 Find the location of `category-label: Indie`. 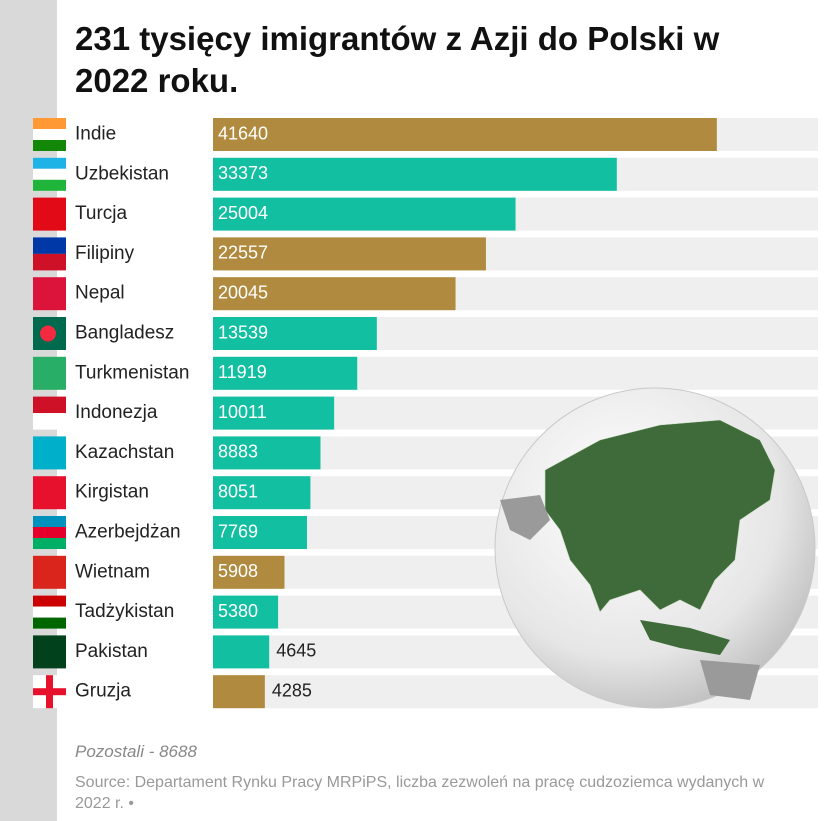

category-label: Indie is located at coordinates (95, 134).